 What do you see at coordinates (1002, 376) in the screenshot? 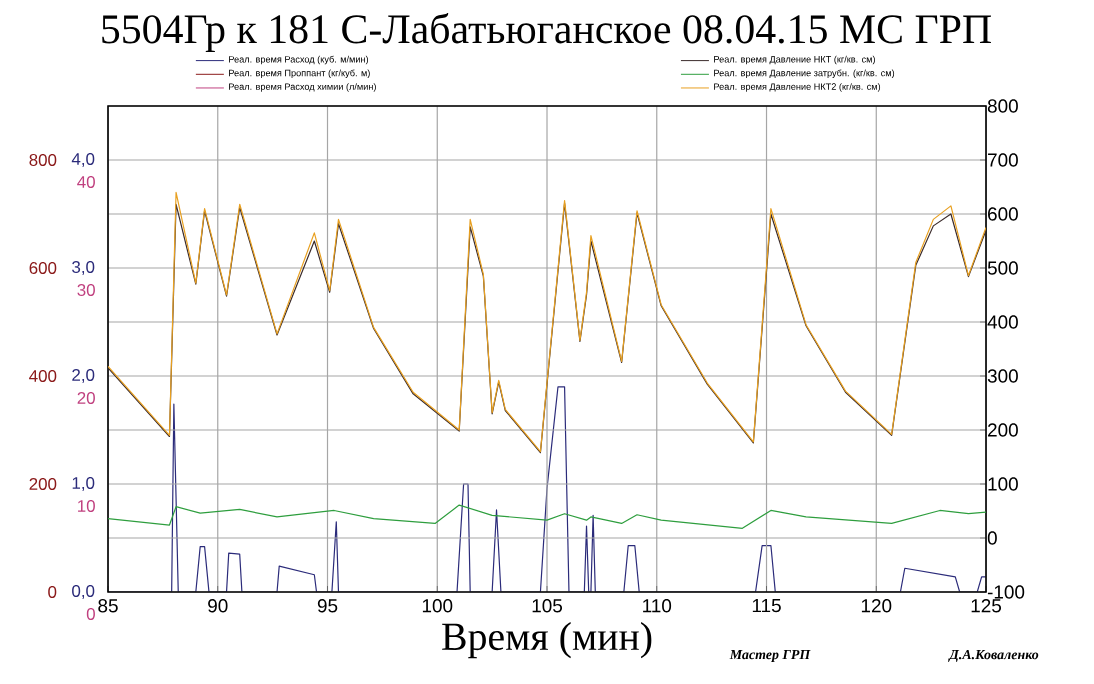
I see `y2-tick-label: 300` at bounding box center [1002, 376].